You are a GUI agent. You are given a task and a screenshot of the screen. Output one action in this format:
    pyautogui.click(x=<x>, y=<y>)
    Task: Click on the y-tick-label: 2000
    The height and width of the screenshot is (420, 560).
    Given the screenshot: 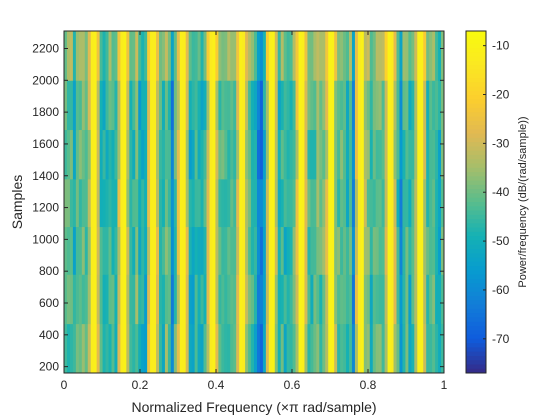 What is the action you would take?
    pyautogui.click(x=45, y=80)
    